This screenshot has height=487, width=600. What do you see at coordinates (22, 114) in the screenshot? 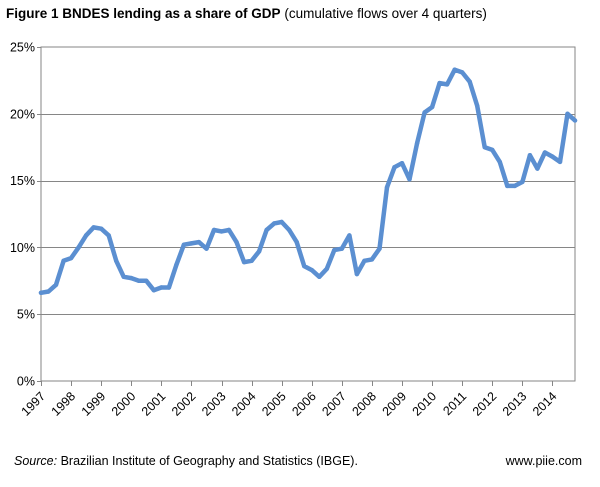
I see `y-tick-label: 20%` at bounding box center [22, 114].